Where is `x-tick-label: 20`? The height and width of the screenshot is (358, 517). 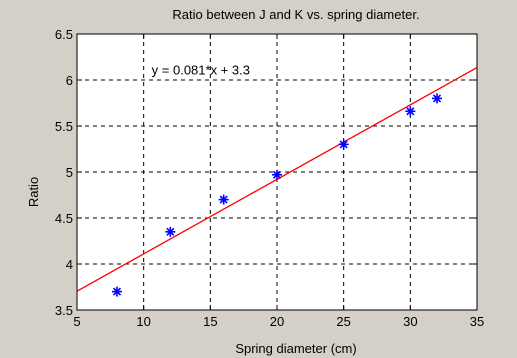
x-tick-label: 20 is located at coordinates (277, 321).